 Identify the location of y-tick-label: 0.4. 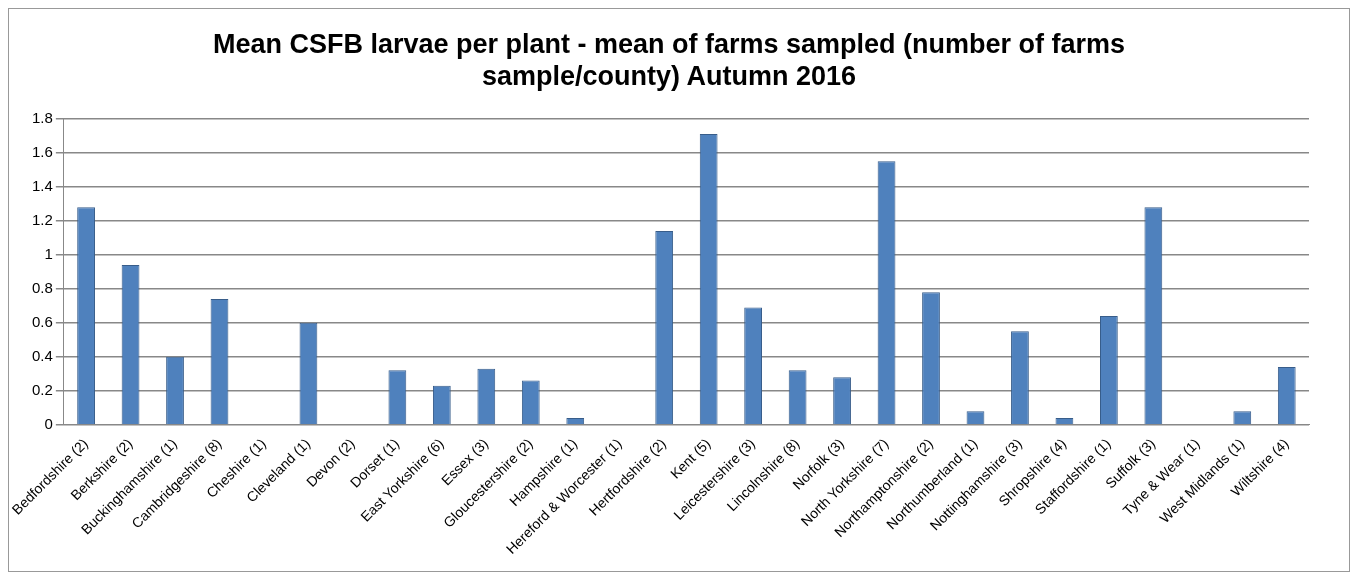
(42, 355).